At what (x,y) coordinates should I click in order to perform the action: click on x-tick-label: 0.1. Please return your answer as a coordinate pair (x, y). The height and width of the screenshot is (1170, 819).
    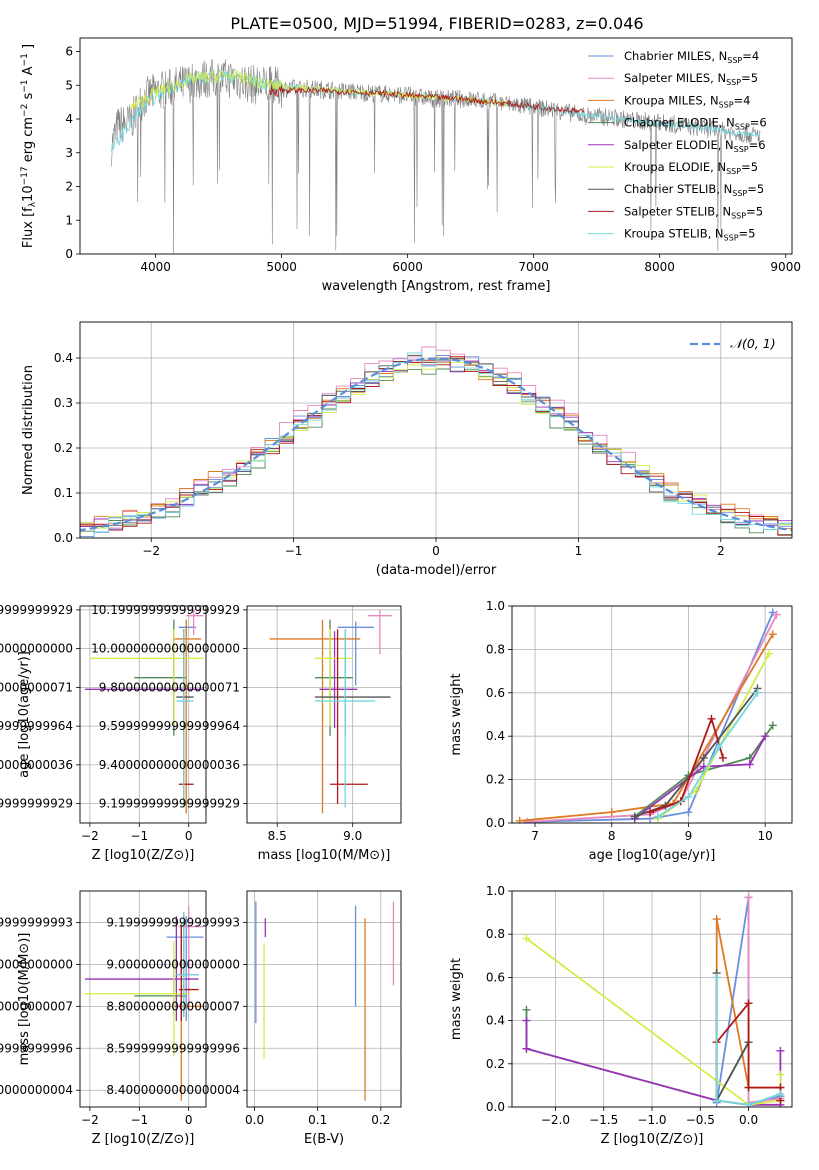
    Looking at the image, I should click on (317, 1120).